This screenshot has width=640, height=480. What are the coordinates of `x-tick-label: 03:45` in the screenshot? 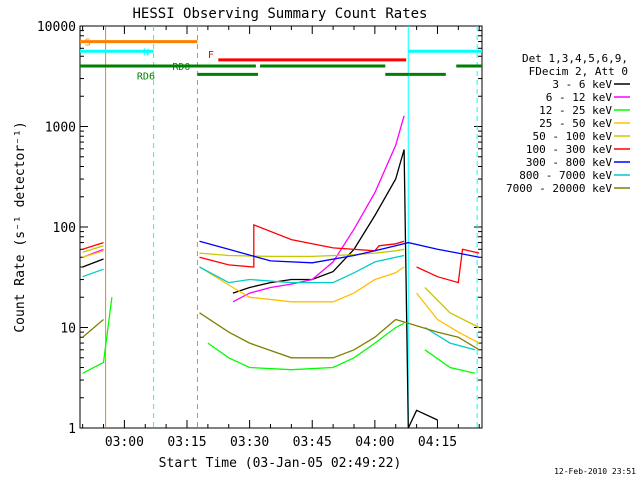 It's located at (312, 442).